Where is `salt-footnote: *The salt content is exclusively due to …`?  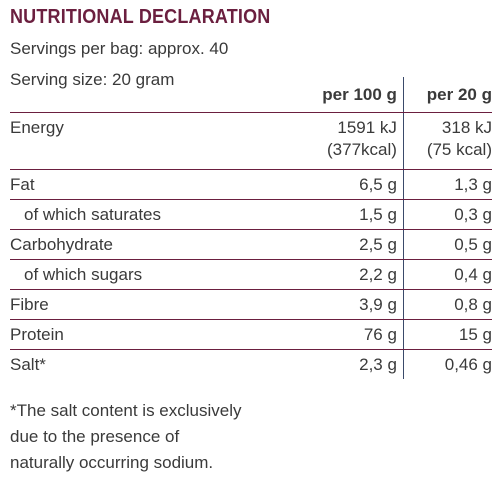 salt-footnote: *The salt content is exclusively due to … is located at coordinates (160, 437).